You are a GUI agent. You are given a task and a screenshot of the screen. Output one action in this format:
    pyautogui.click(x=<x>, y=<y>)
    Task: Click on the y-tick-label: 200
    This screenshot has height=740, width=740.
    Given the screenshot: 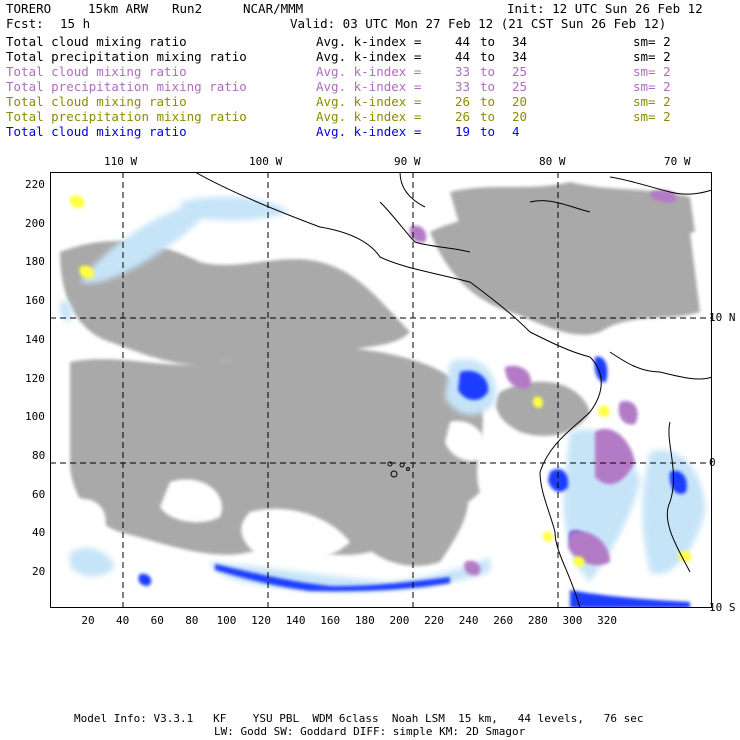 What is the action you would take?
    pyautogui.click(x=35, y=223)
    